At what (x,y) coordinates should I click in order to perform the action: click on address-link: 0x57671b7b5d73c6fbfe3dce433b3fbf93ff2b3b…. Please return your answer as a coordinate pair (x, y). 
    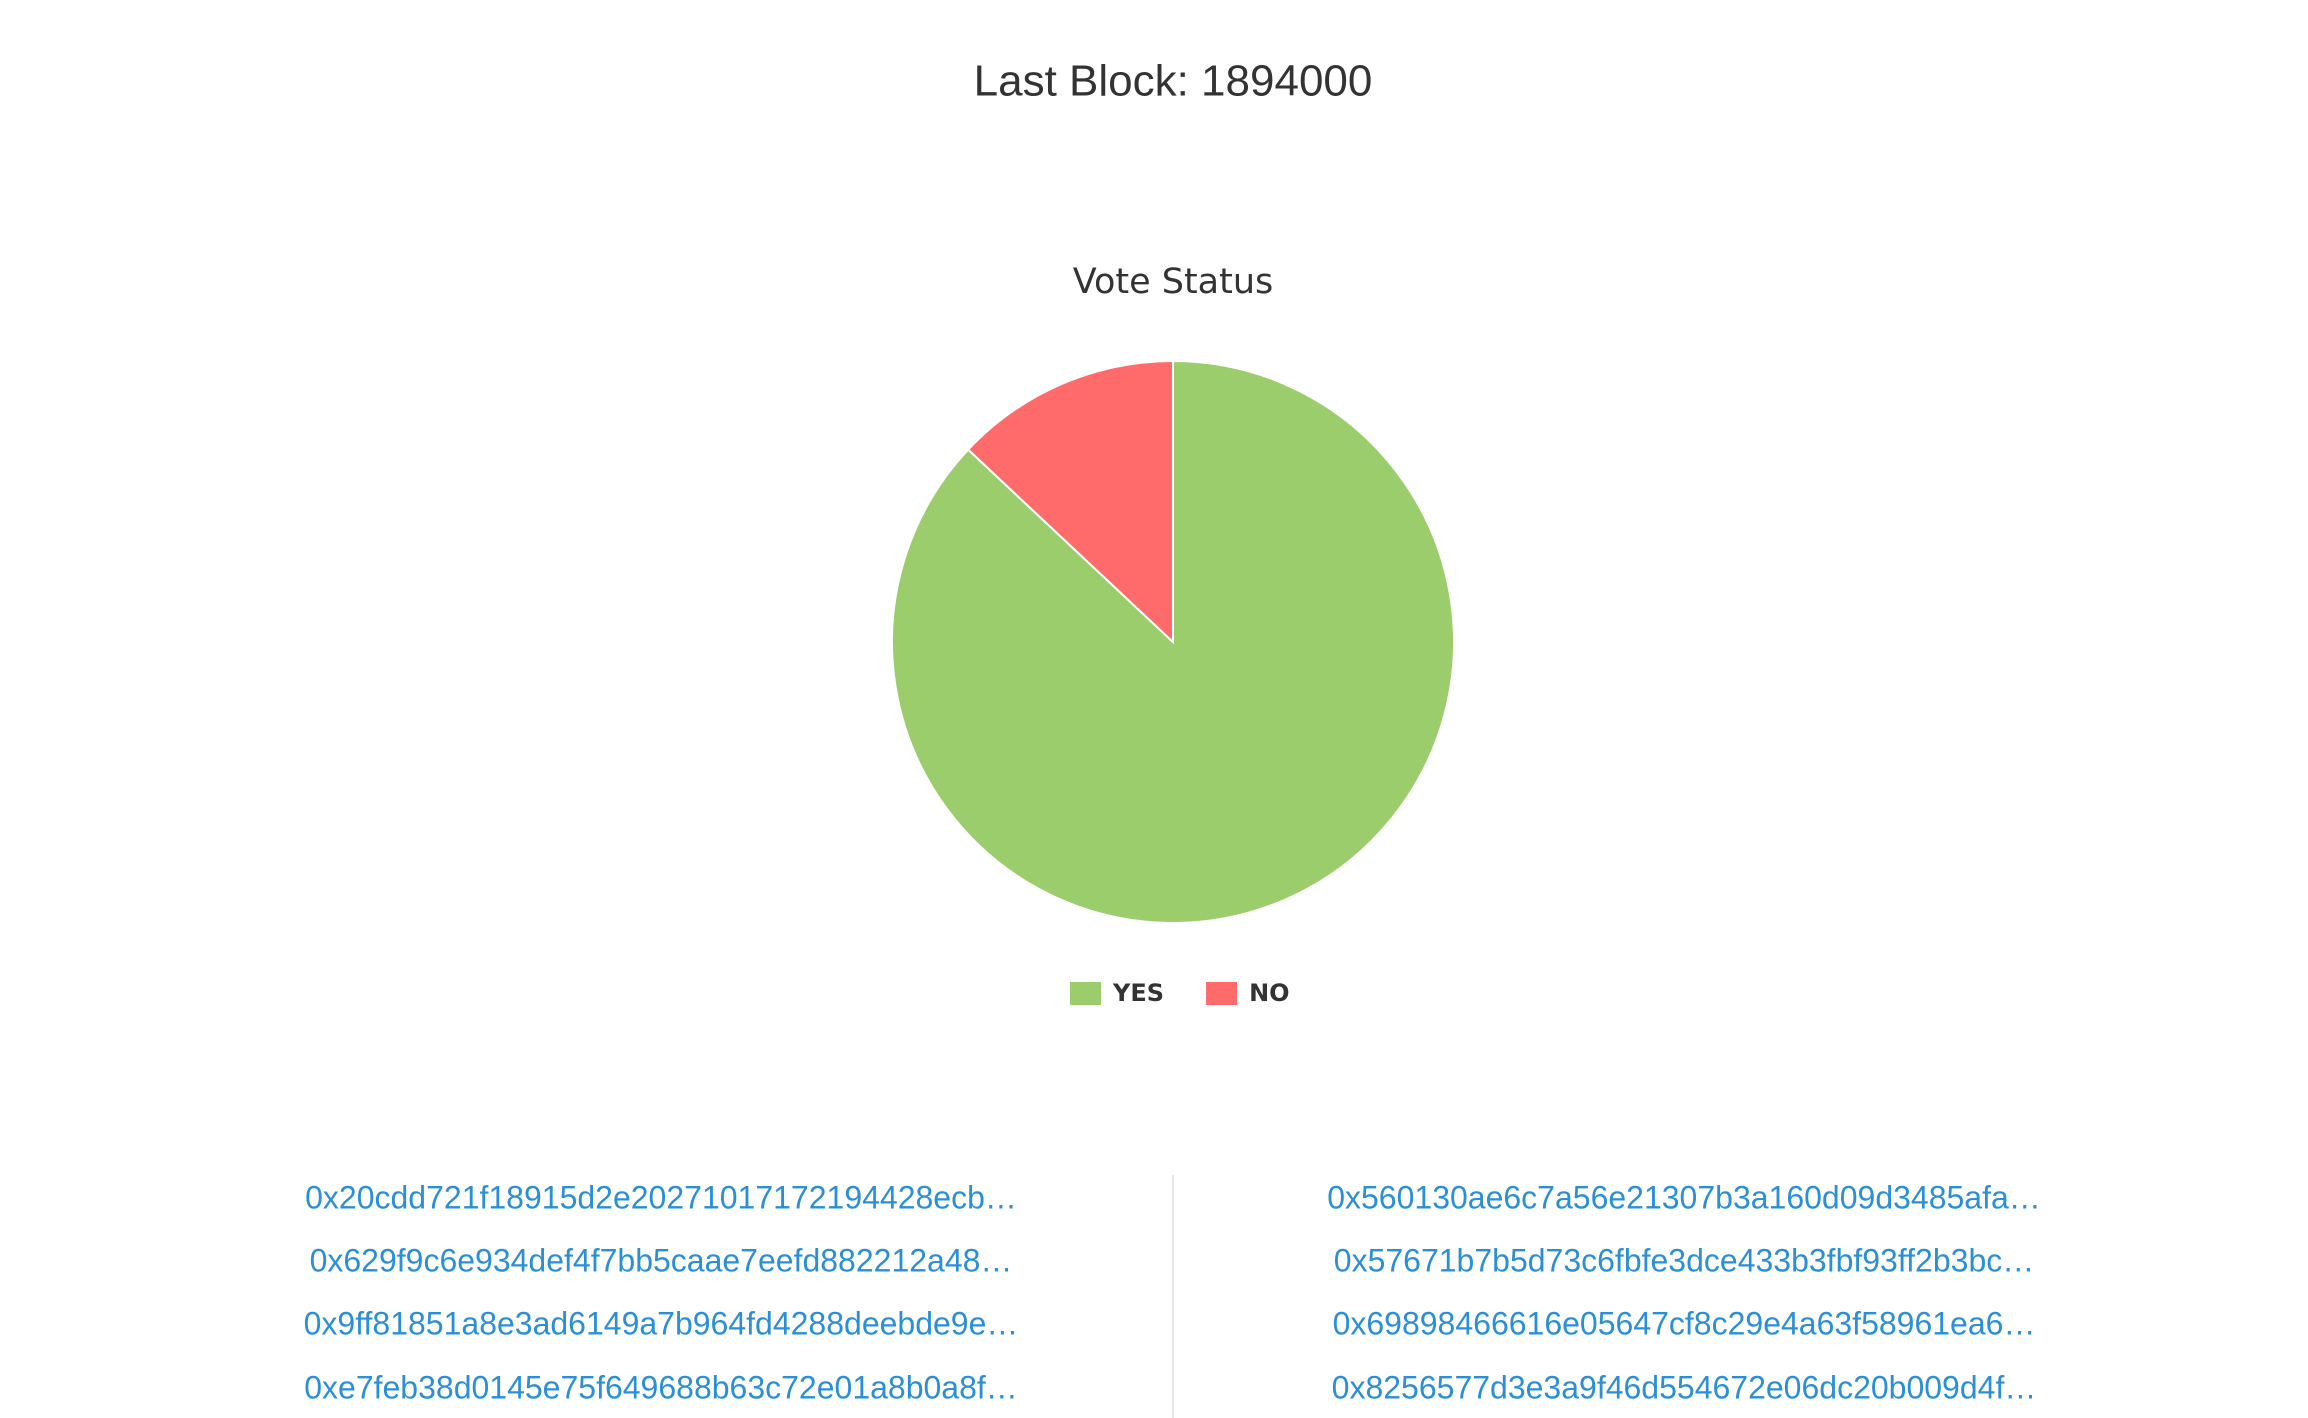
    Looking at the image, I should click on (1684, 1260).